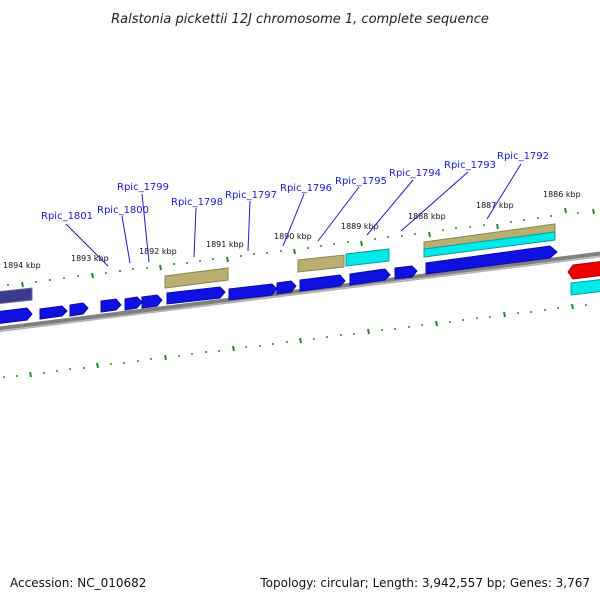 Image resolution: width=600 pixels, height=600 pixels. What do you see at coordinates (123, 210) in the screenshot?
I see `gene-label-rpic-1800: Rpic_1800` at bounding box center [123, 210].